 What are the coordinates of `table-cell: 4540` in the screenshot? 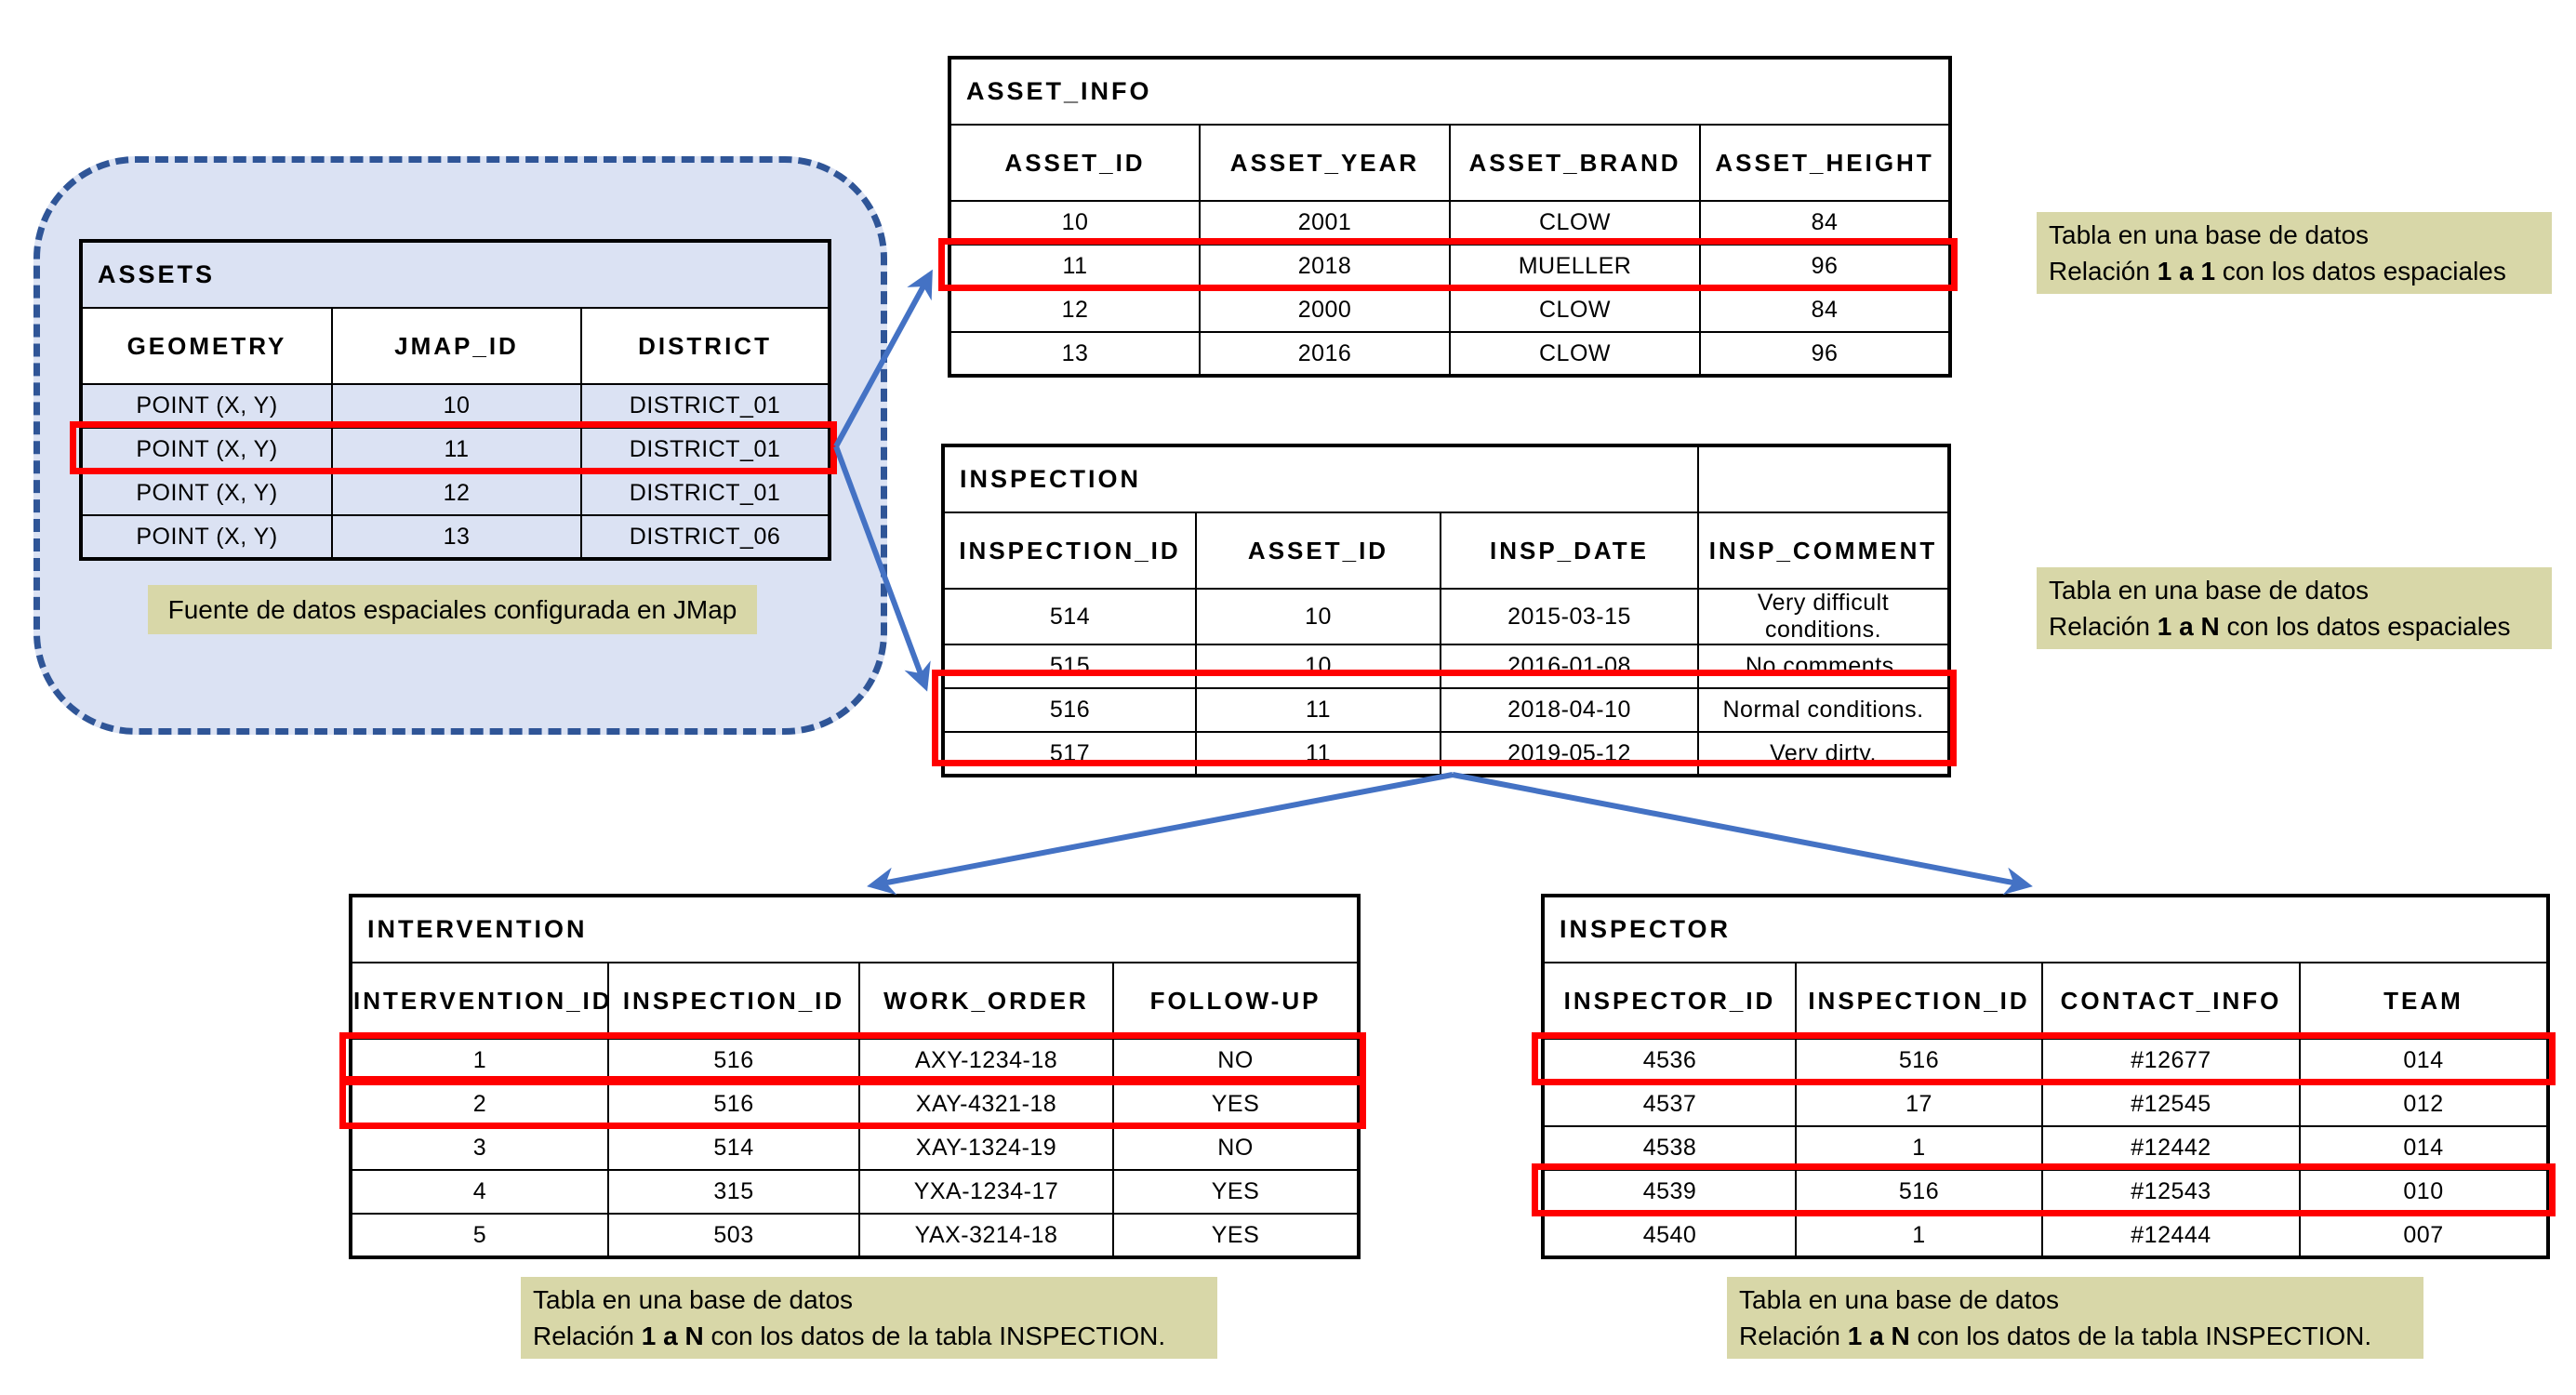 It's located at (1669, 1235).